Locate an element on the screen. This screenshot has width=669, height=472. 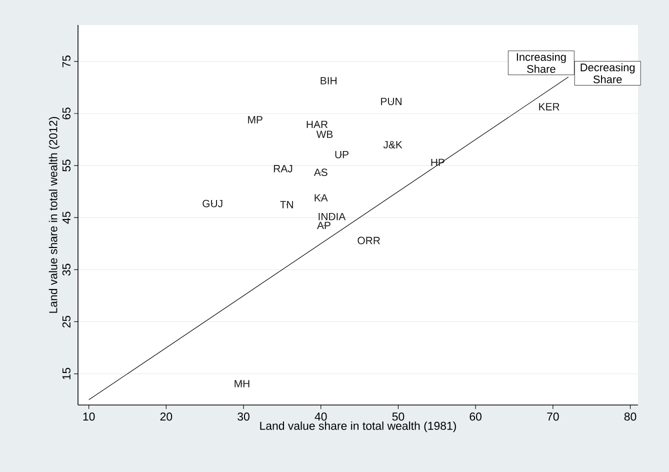
y-tick-label: 65 is located at coordinates (66, 114).